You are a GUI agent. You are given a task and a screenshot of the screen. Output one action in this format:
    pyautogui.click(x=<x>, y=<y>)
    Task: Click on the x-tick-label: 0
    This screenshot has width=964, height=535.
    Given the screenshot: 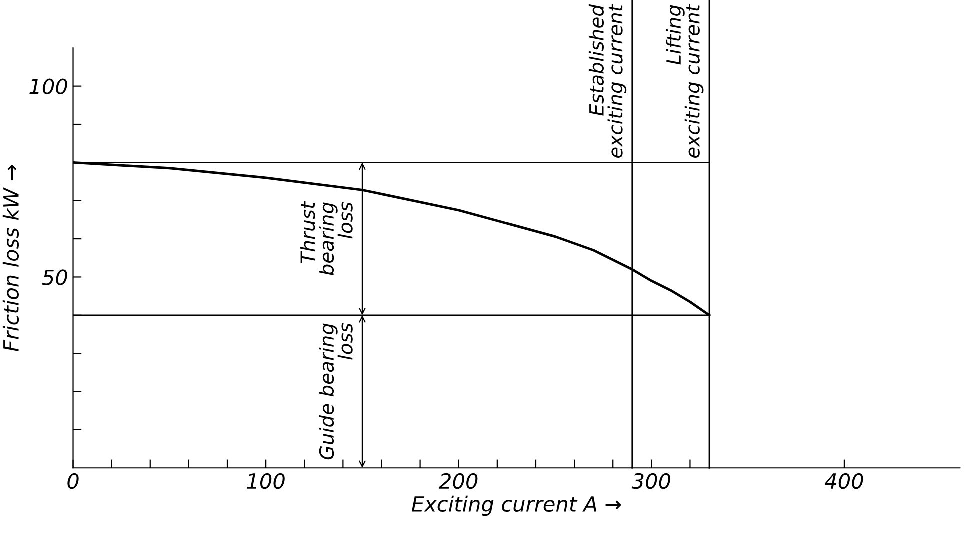 What is the action you would take?
    pyautogui.click(x=73, y=481)
    